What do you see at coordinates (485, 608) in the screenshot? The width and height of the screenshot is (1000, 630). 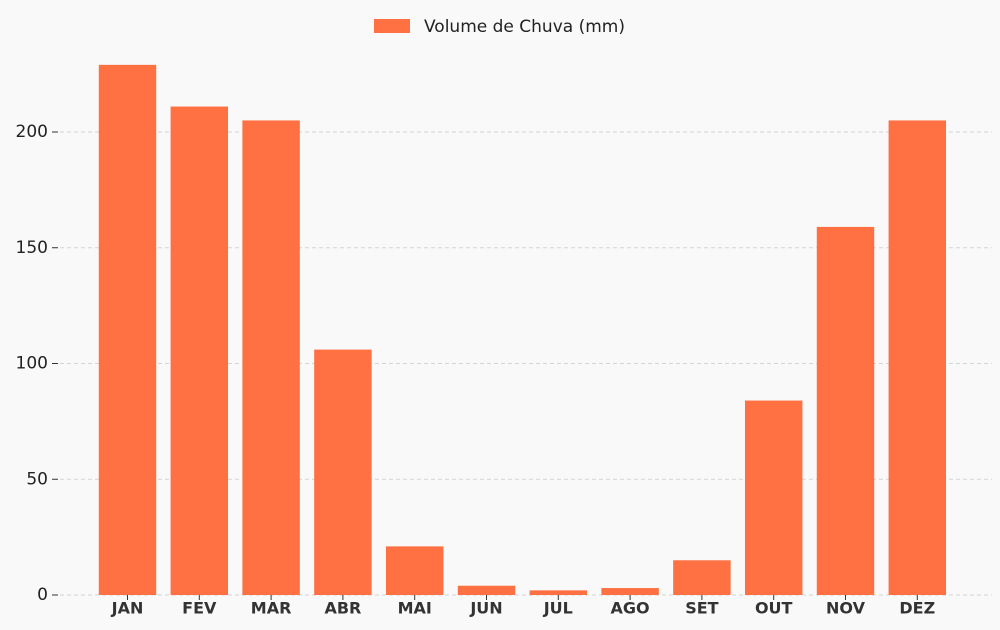 I see `x-tick-label: JUN` at bounding box center [485, 608].